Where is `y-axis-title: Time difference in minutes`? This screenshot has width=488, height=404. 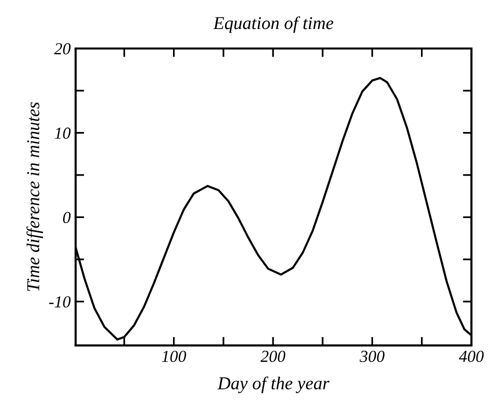 y-axis-title: Time difference in minutes is located at coordinates (35, 196).